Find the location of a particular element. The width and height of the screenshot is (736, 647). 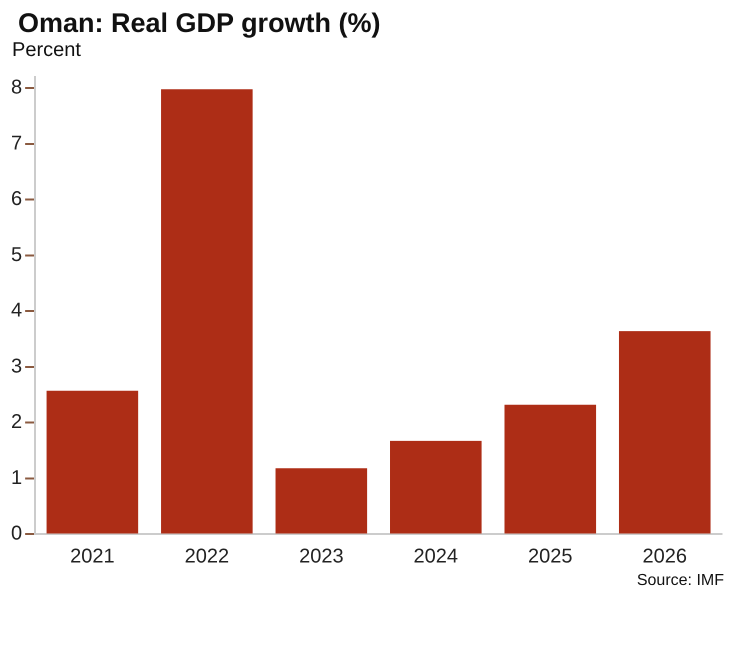

x-tick-label: 2026 is located at coordinates (665, 557).